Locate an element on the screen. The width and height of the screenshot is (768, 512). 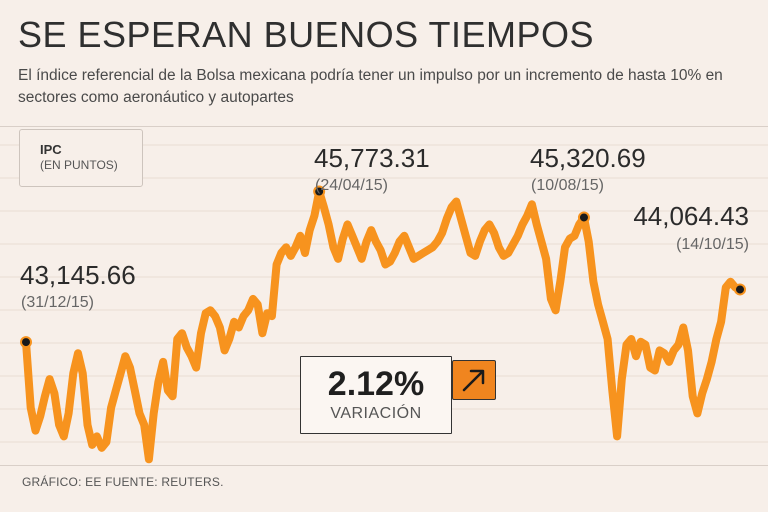
marker-end is located at coordinates (740, 289).